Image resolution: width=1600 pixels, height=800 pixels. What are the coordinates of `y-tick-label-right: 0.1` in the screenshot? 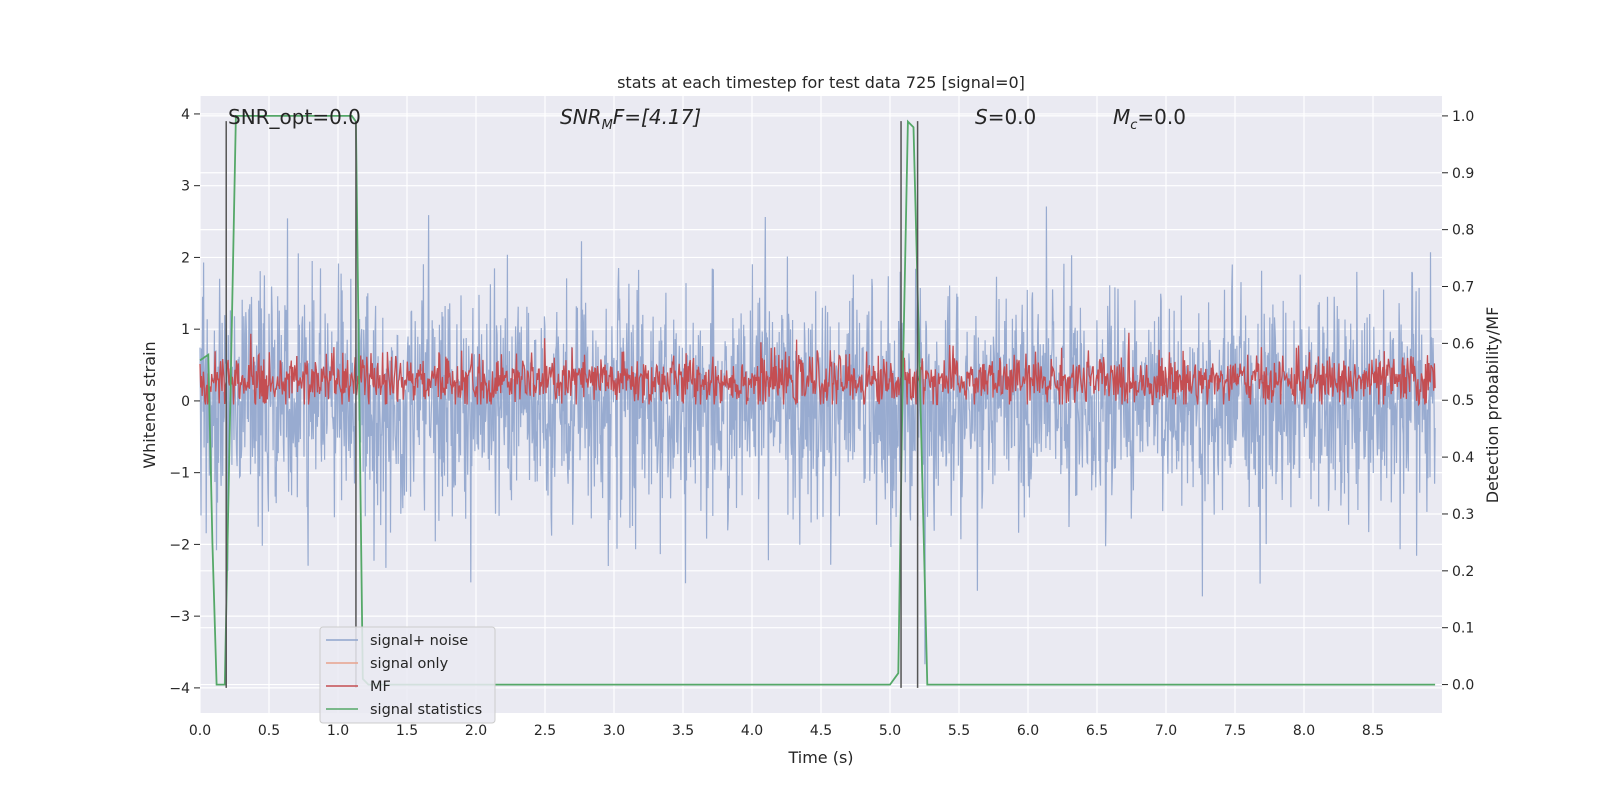 It's located at (1463, 629).